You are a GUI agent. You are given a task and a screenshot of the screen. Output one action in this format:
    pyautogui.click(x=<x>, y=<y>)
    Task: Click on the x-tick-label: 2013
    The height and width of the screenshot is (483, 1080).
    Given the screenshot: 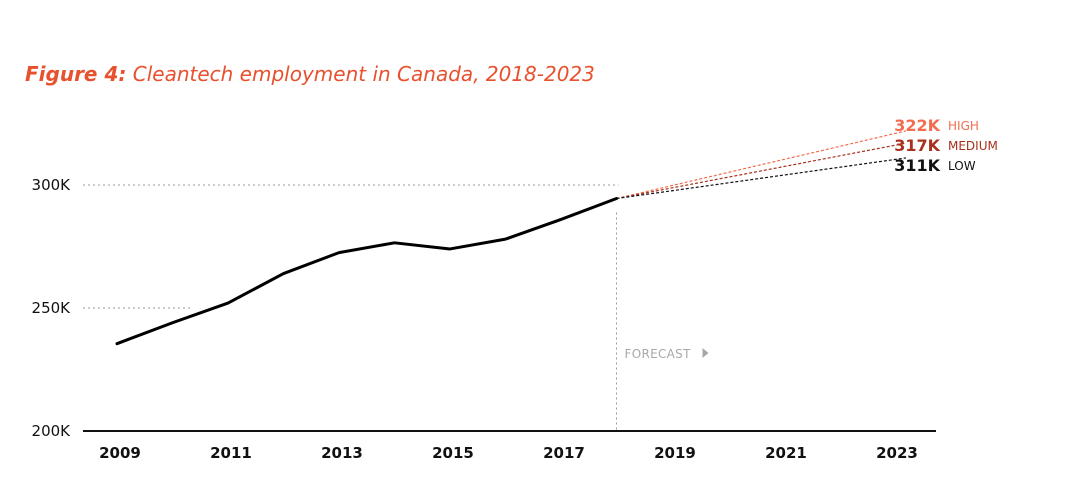 What is the action you would take?
    pyautogui.click(x=342, y=453)
    